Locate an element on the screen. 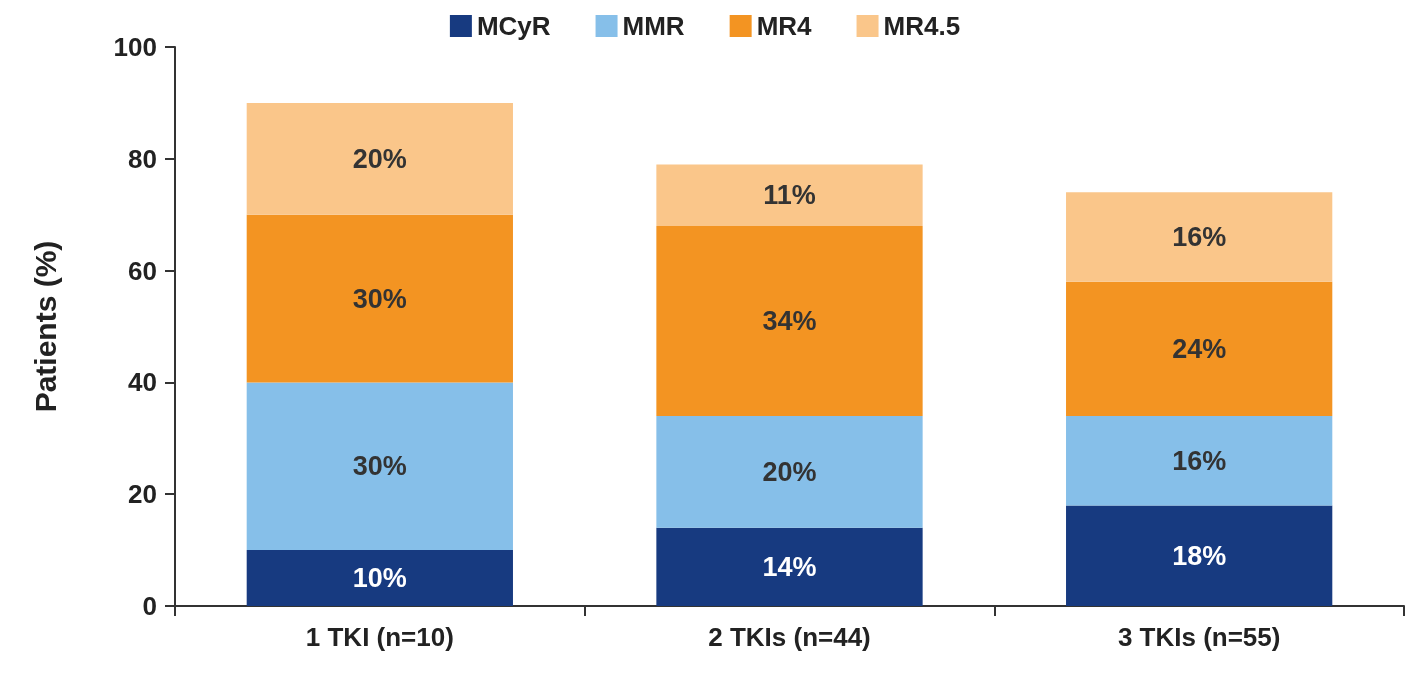 This screenshot has height=673, width=1410. data-label: 11% is located at coordinates (789, 195).